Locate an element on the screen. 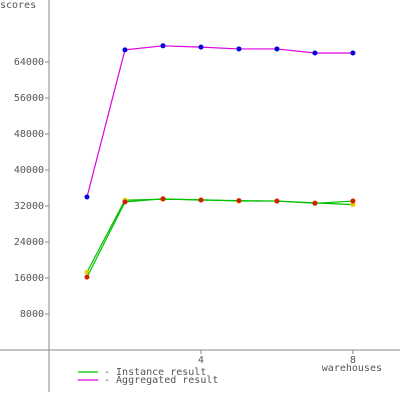 The height and width of the screenshot is (400, 400). x-axis-label: warehouses is located at coordinates (352, 368).